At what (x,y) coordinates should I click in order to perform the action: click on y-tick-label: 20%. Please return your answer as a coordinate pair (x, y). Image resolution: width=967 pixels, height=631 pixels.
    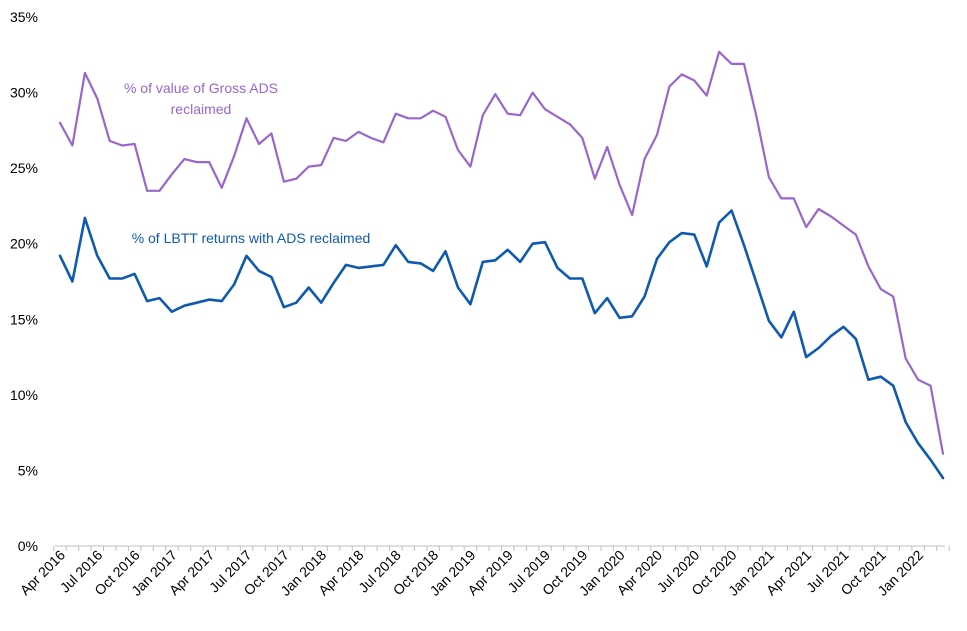
    Looking at the image, I should click on (24, 244).